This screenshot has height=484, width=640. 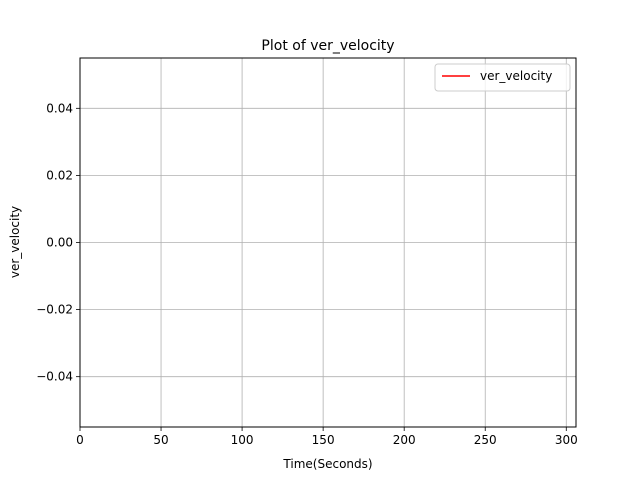 I want to click on y-axis-ticks: −0.04 −0.02 0.00 0.02 0.04, so click(x=58, y=242).